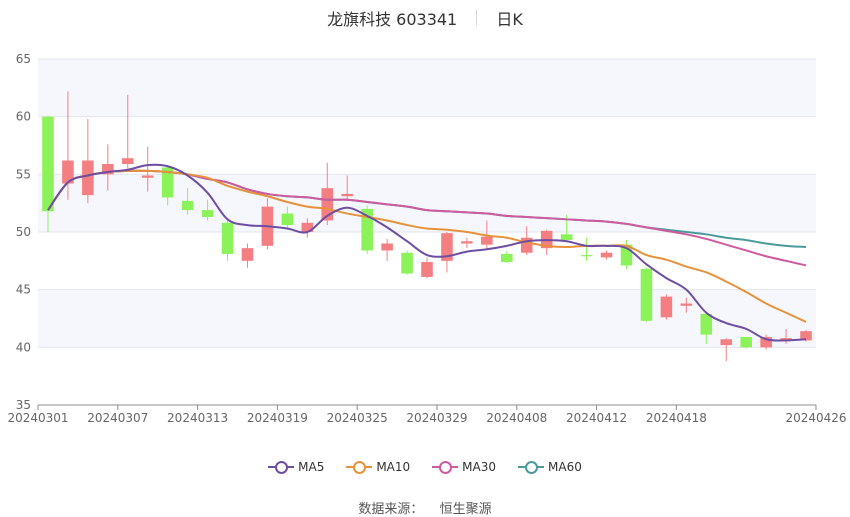  Describe the element at coordinates (23, 174) in the screenshot. I see `y-tick-label: 55` at that location.